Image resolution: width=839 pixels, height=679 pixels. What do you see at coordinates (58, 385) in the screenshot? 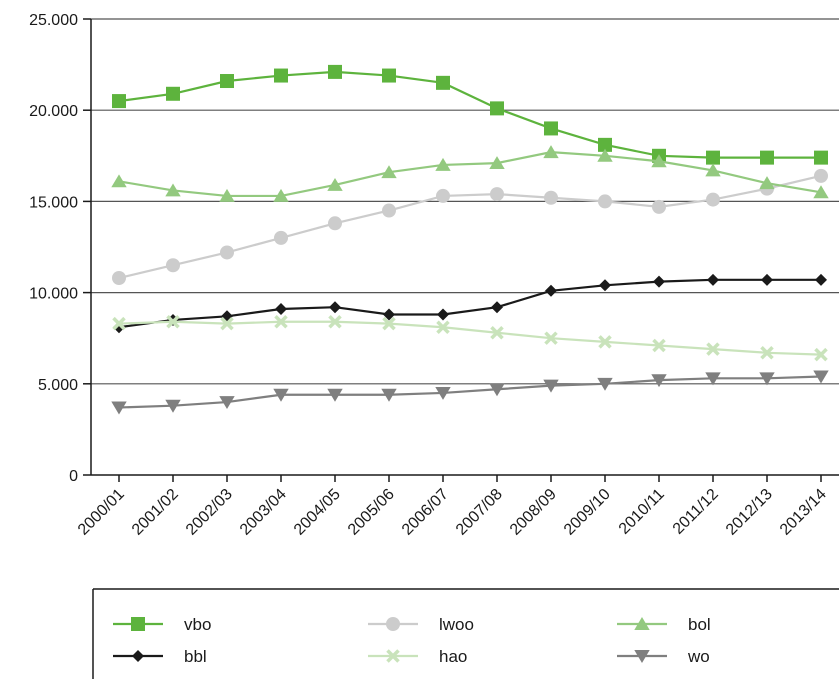
I see `y-tick-label: 5.000` at bounding box center [58, 385].